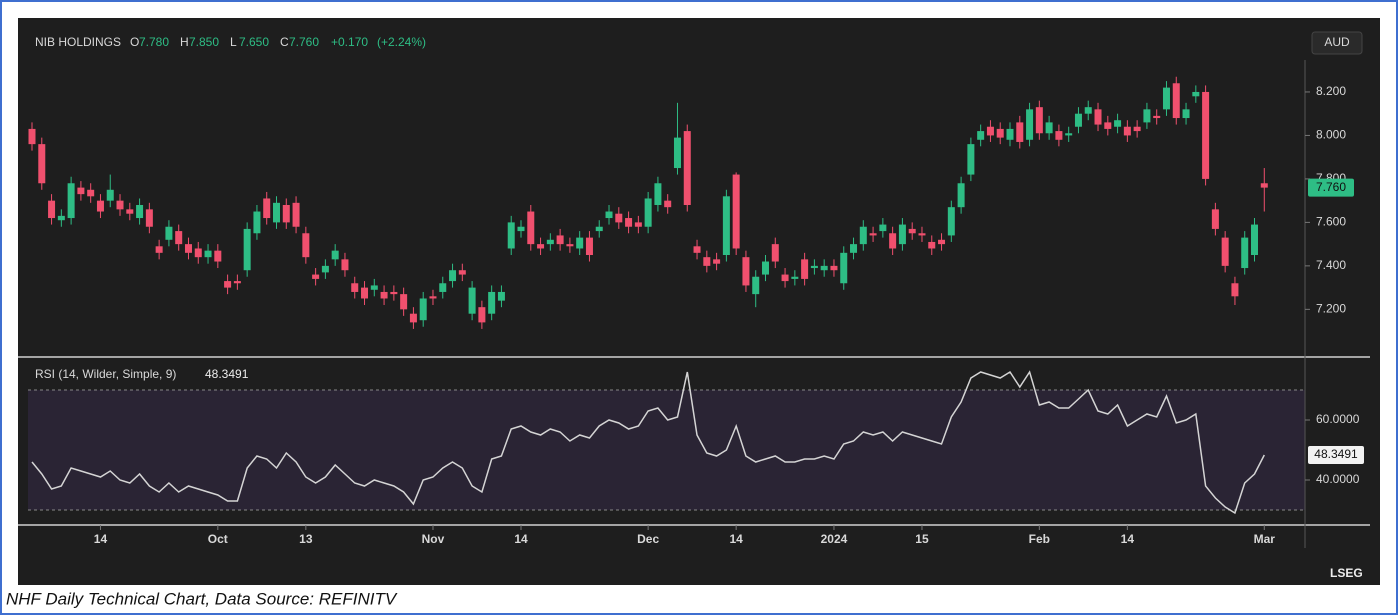 The height and width of the screenshot is (615, 1398). I want to click on y-tick-label: 7.600, so click(1331, 222).